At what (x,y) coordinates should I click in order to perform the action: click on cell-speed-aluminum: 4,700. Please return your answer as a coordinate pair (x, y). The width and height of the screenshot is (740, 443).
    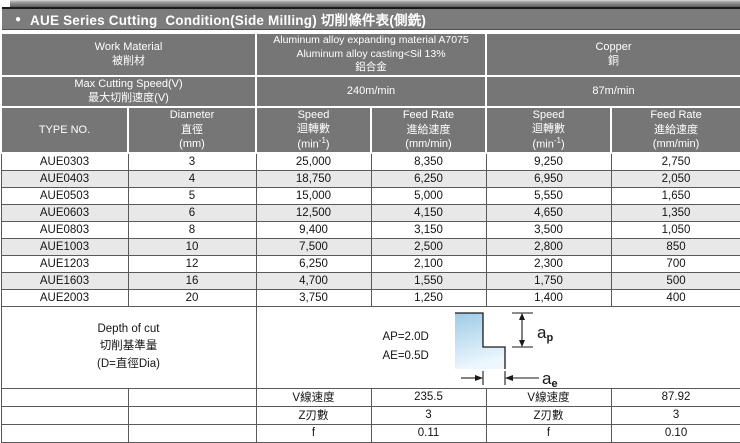
    Looking at the image, I should click on (313, 280).